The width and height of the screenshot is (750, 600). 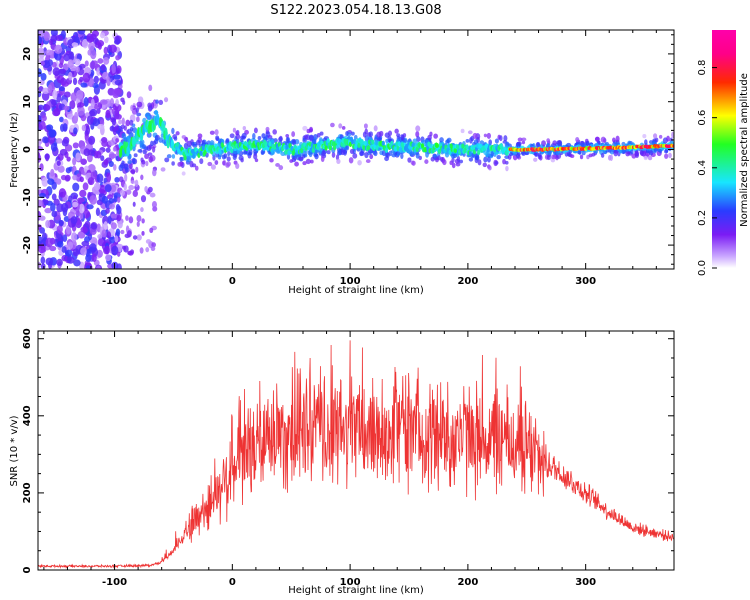 I want to click on colorbar-tick-label: 0.4, so click(x=702, y=168).